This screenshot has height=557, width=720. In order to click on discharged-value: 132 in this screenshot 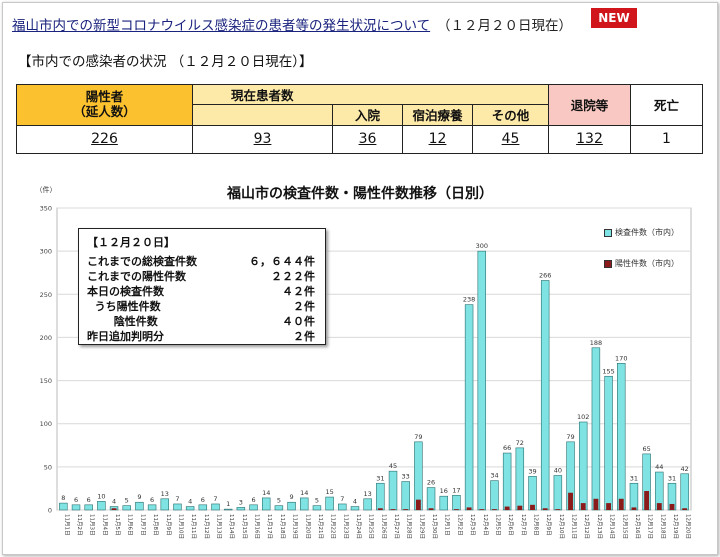, I will do `click(589, 139)`.